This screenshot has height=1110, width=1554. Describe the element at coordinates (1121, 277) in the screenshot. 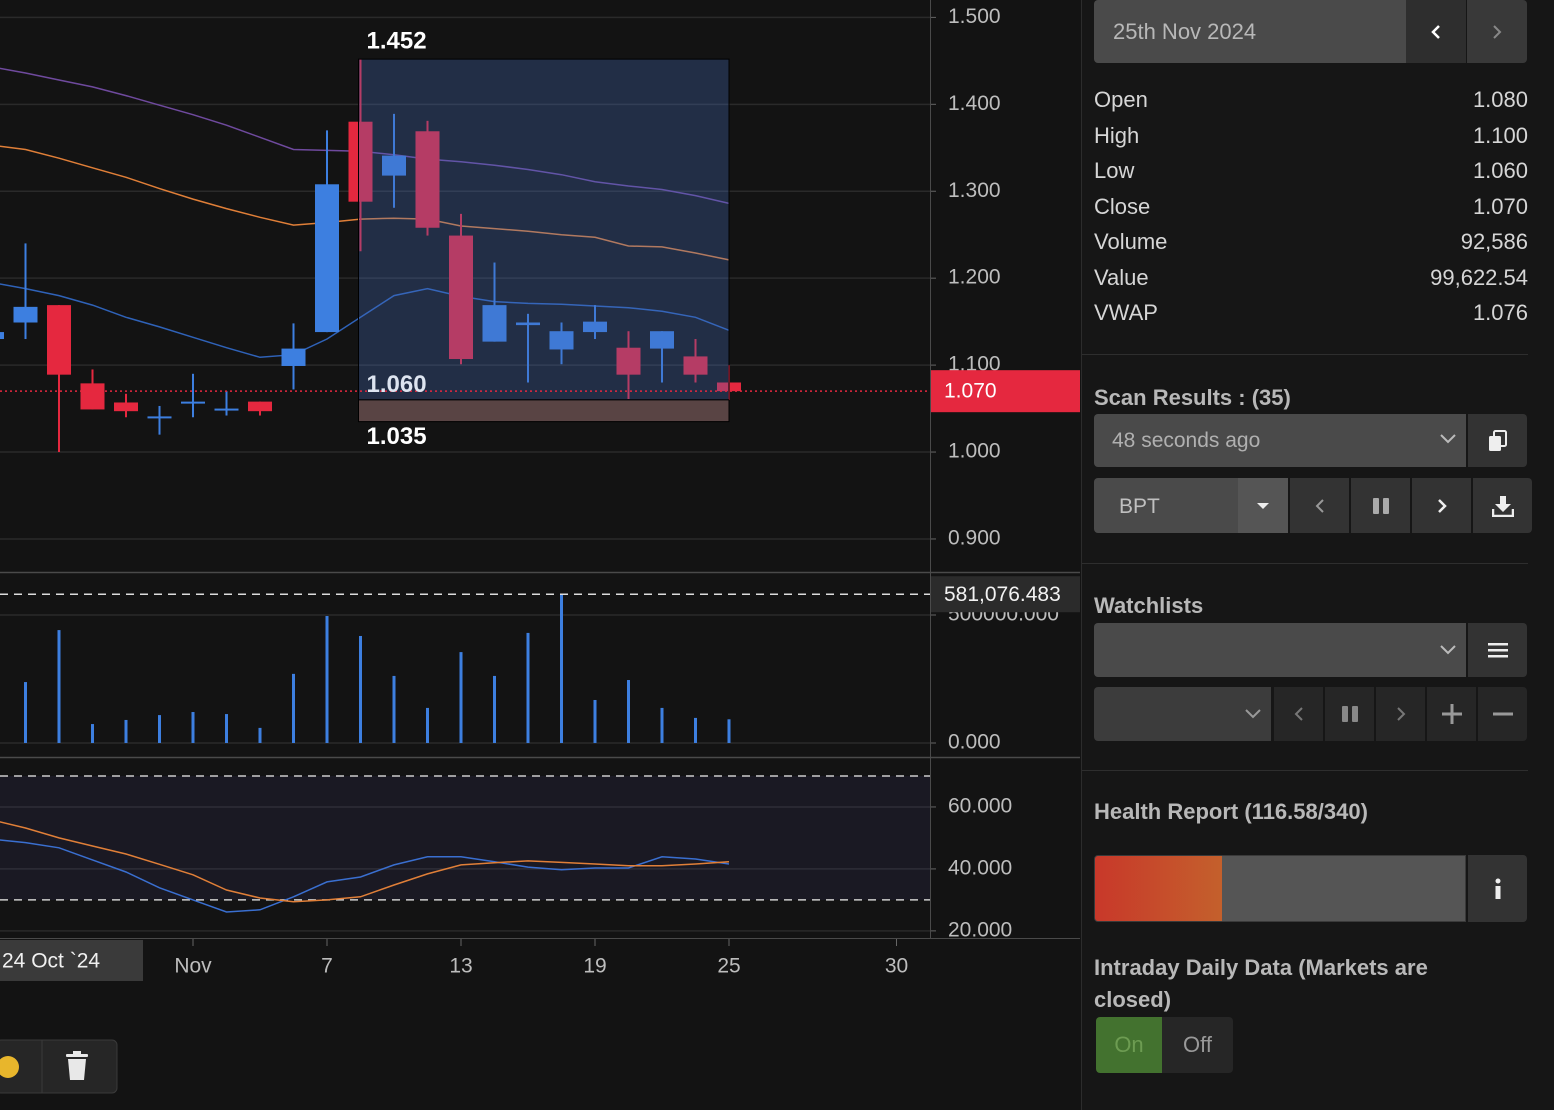

I see `stat-label: Value` at that location.